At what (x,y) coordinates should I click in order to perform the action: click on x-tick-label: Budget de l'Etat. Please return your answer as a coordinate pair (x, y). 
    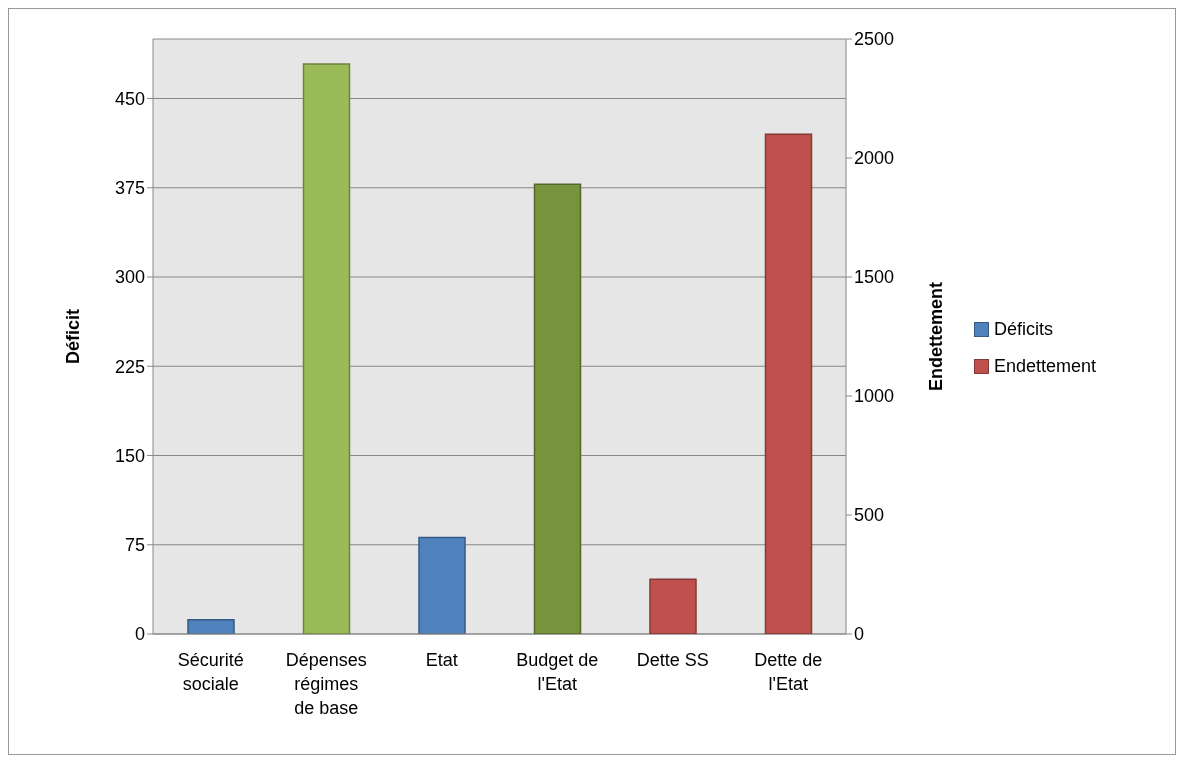
    Looking at the image, I should click on (557, 672).